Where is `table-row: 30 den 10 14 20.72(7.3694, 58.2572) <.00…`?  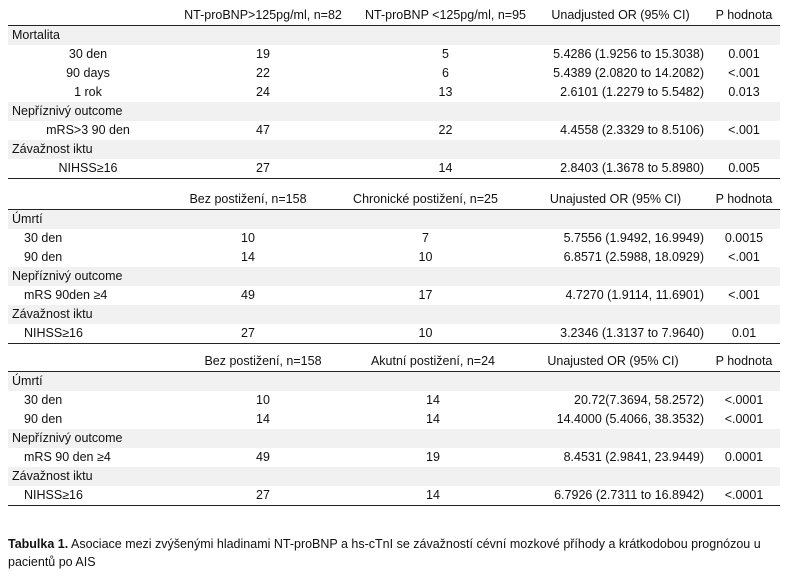
table-row: 30 den 10 14 20.72(7.3694, 58.2572) <.00… is located at coordinates (394, 400).